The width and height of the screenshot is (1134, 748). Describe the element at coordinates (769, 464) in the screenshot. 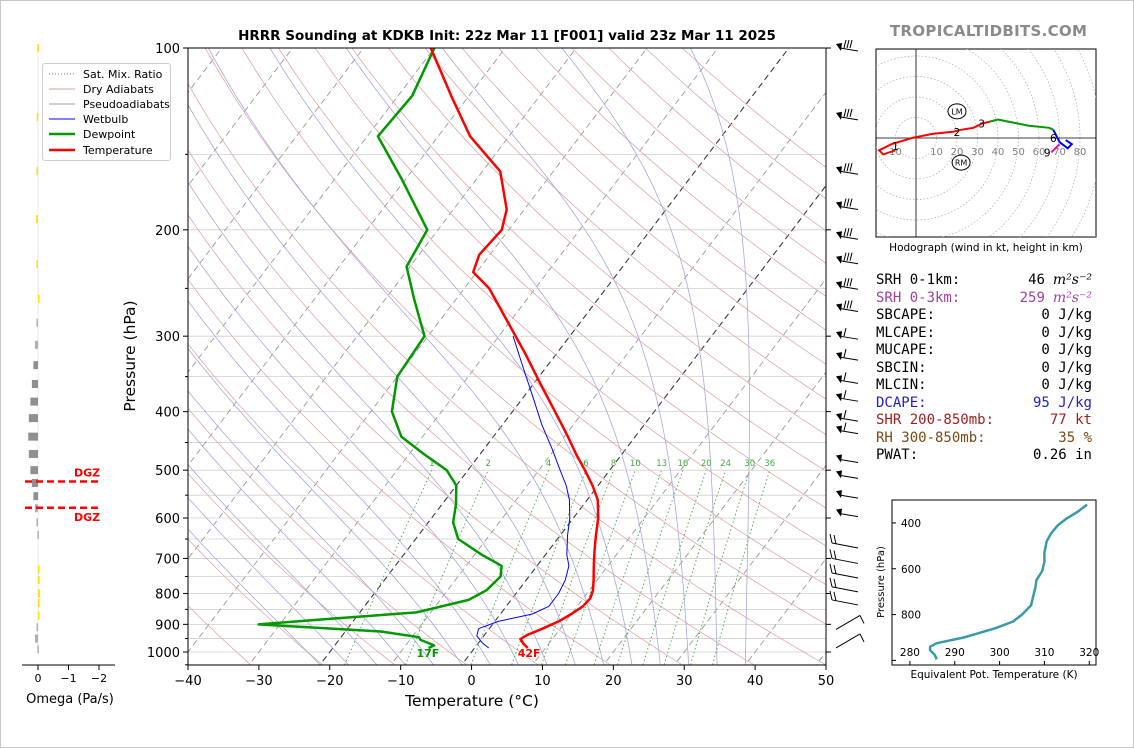

I see `mixing-ratio-label: 36` at that location.